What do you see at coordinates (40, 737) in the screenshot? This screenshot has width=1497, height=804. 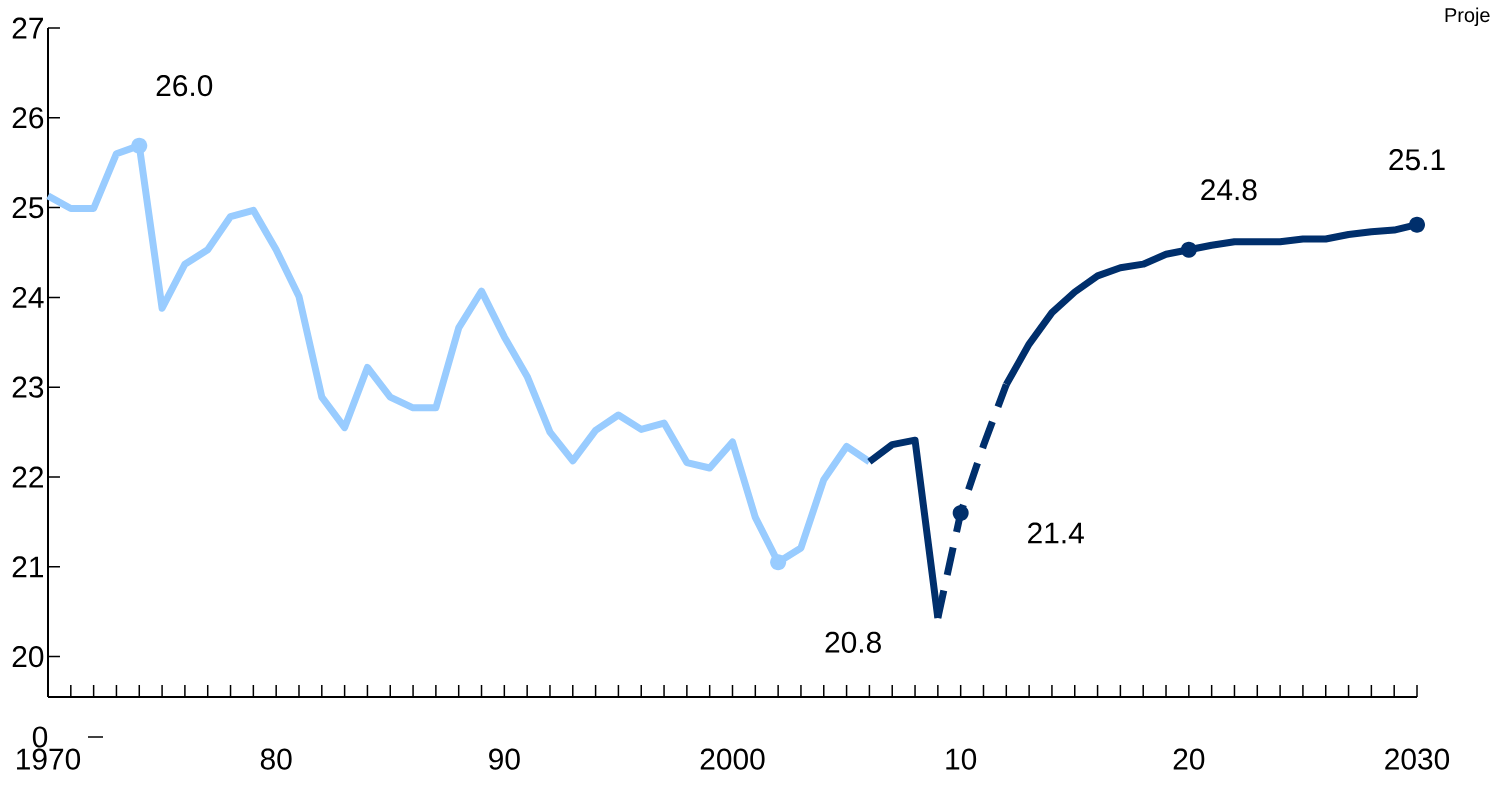 I see `text: 0` at bounding box center [40, 737].